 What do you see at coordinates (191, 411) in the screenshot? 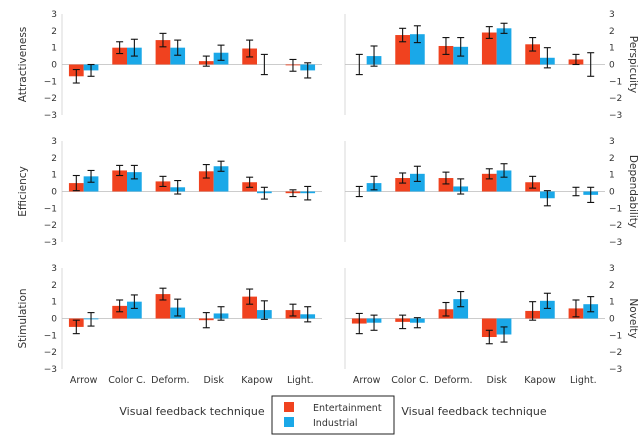
I see `x-axis-title-left: Visual feedback technique` at bounding box center [191, 411].